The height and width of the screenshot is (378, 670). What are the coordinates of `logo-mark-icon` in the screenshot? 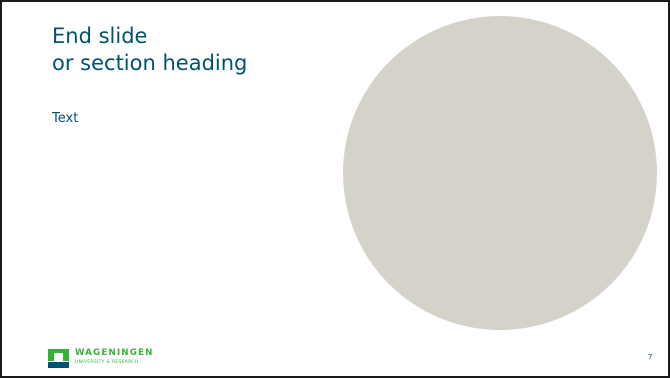 It's located at (58, 358).